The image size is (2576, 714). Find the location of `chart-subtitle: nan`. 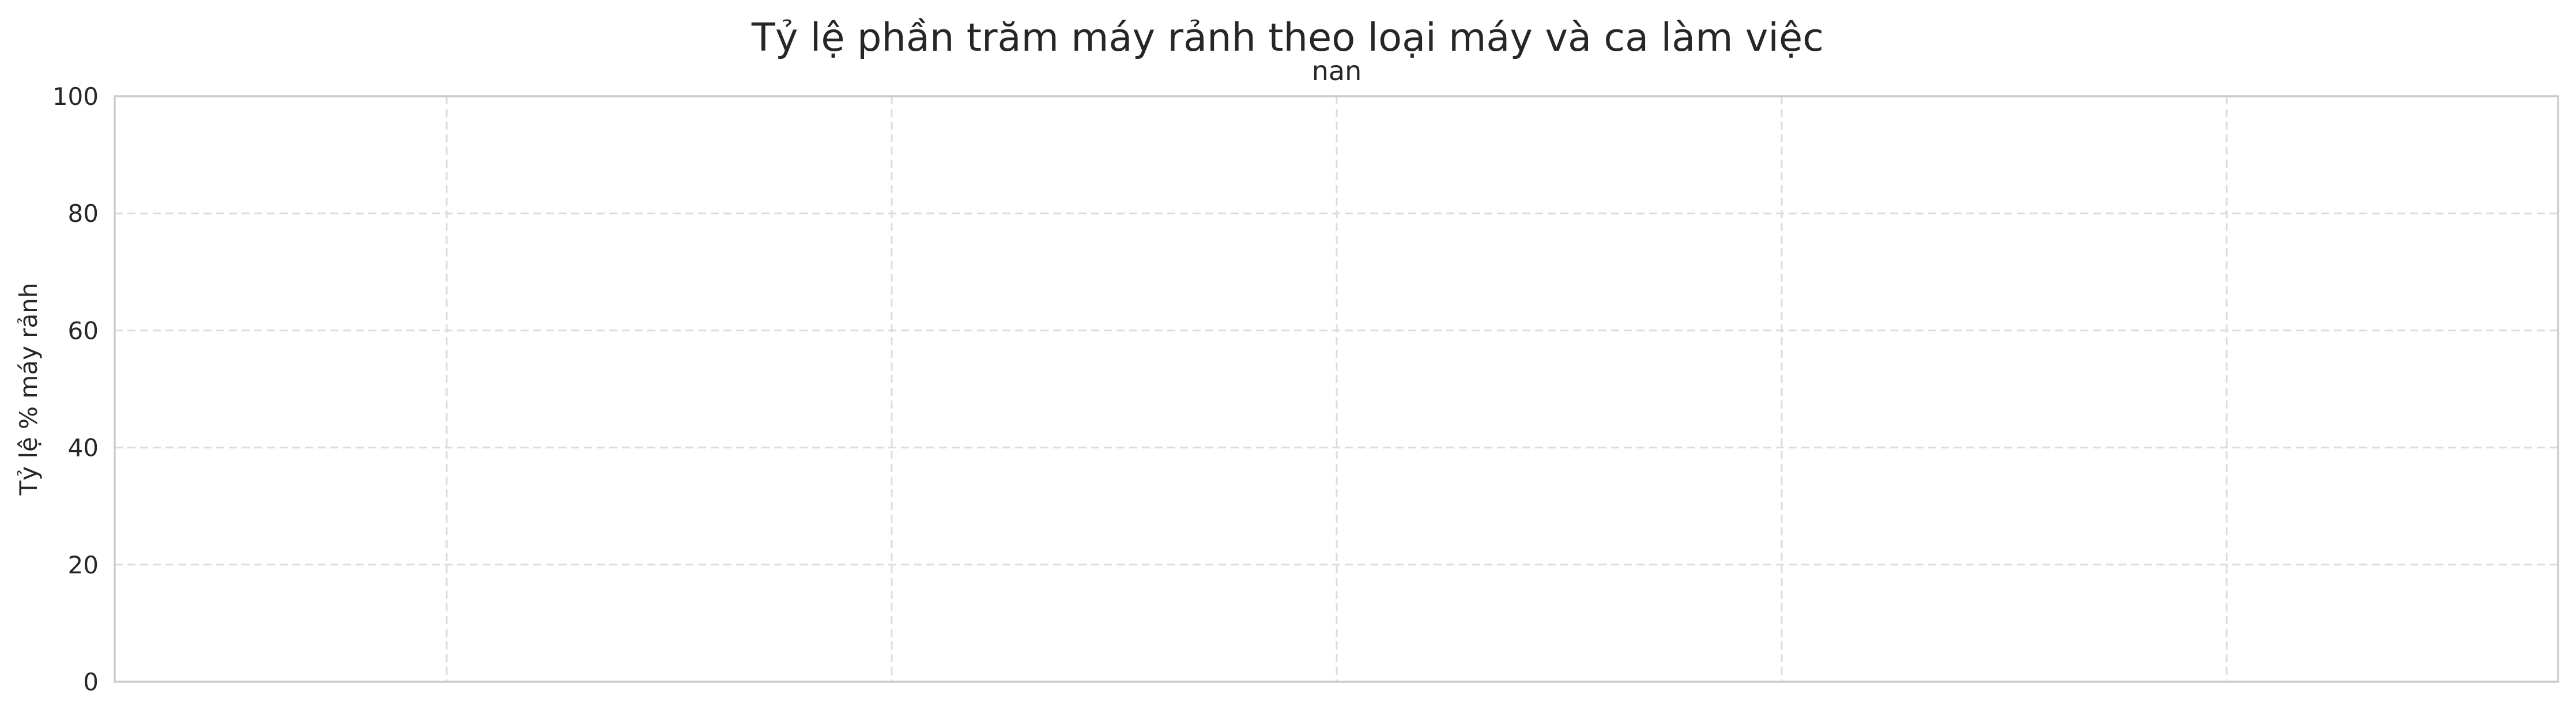

chart-subtitle: nan is located at coordinates (1337, 70).